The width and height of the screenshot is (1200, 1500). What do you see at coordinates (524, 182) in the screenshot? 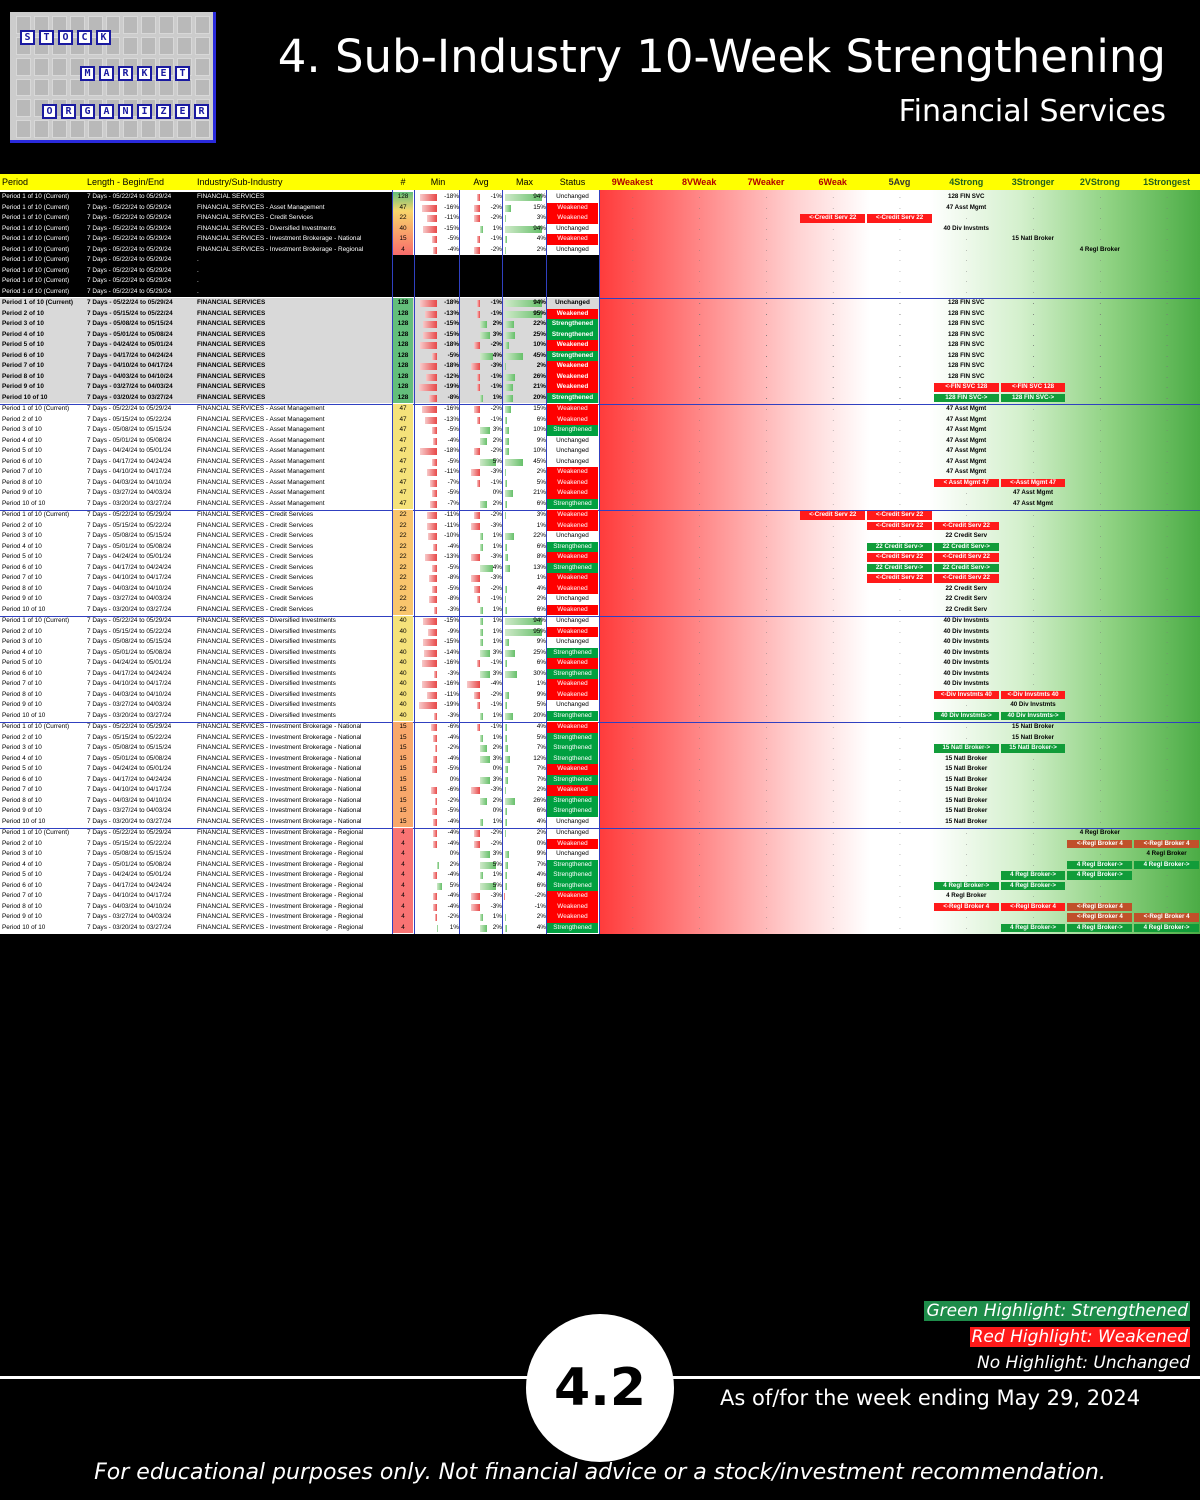
I see `column-header: Max` at bounding box center [524, 182].